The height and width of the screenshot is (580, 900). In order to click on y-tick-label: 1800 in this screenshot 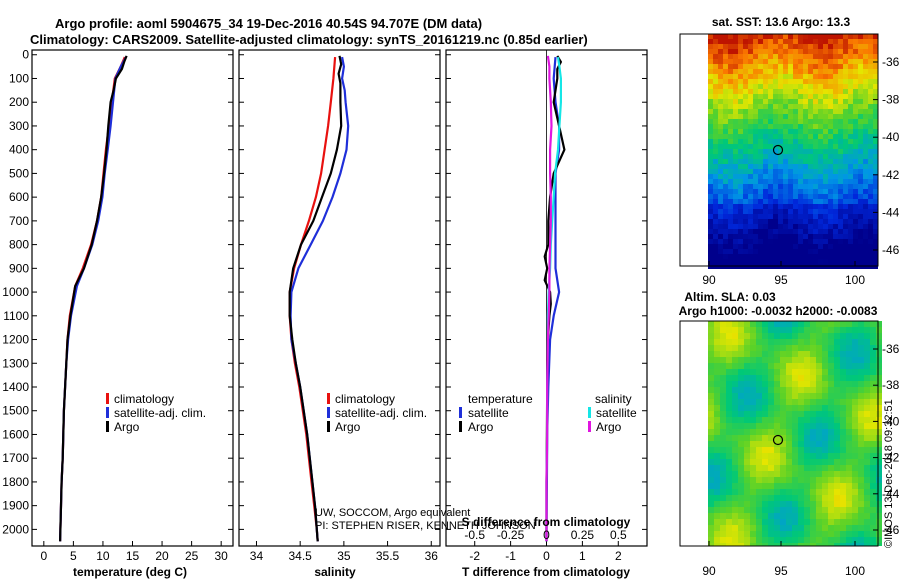, I will do `click(15, 482)`.